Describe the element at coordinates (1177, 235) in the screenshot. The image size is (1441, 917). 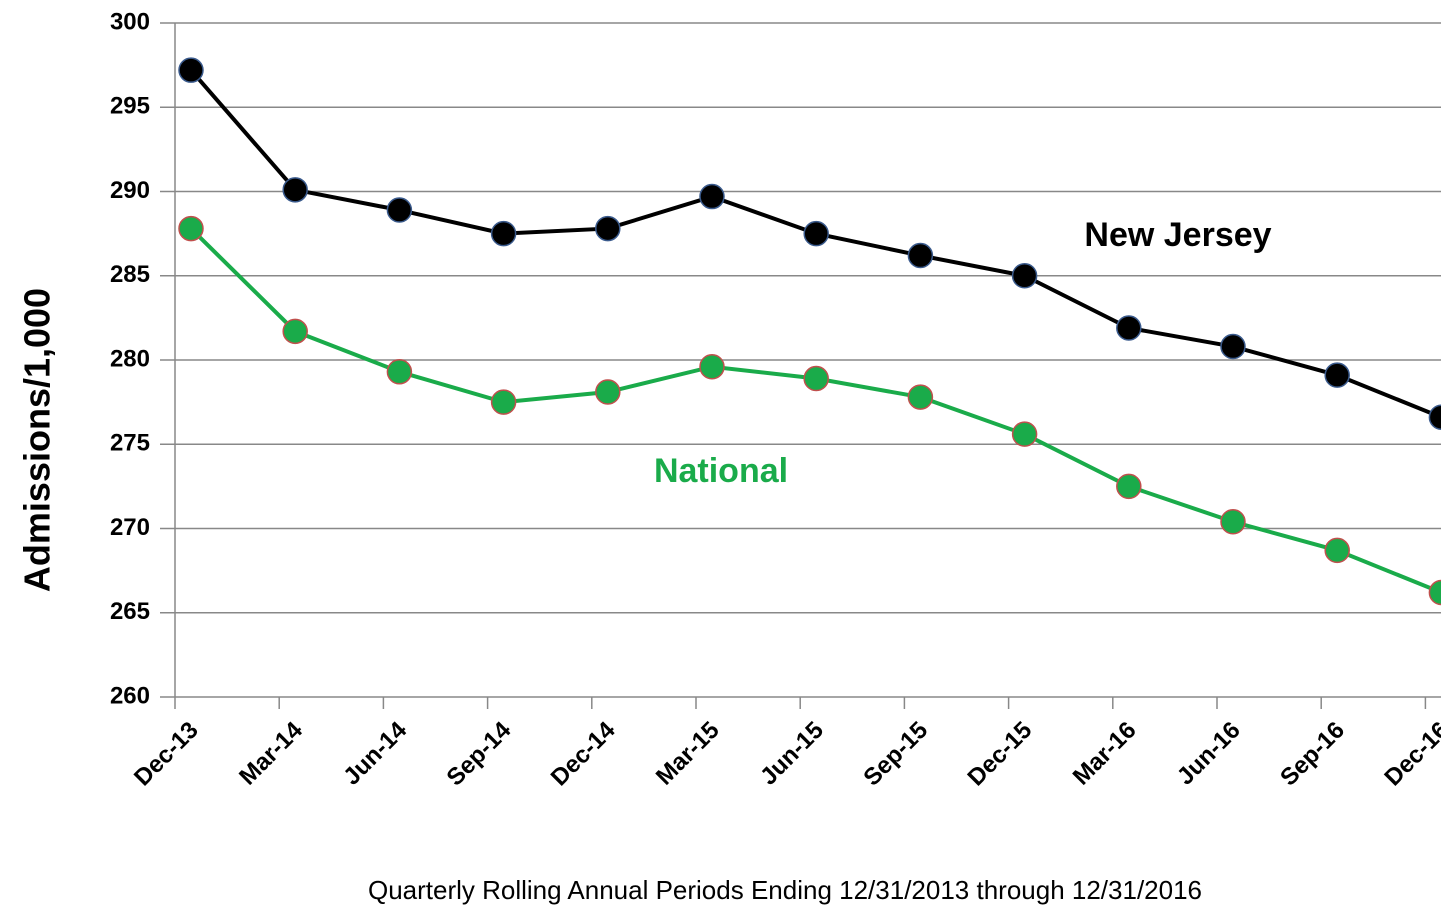
I see `series-label: New Jersey` at that location.